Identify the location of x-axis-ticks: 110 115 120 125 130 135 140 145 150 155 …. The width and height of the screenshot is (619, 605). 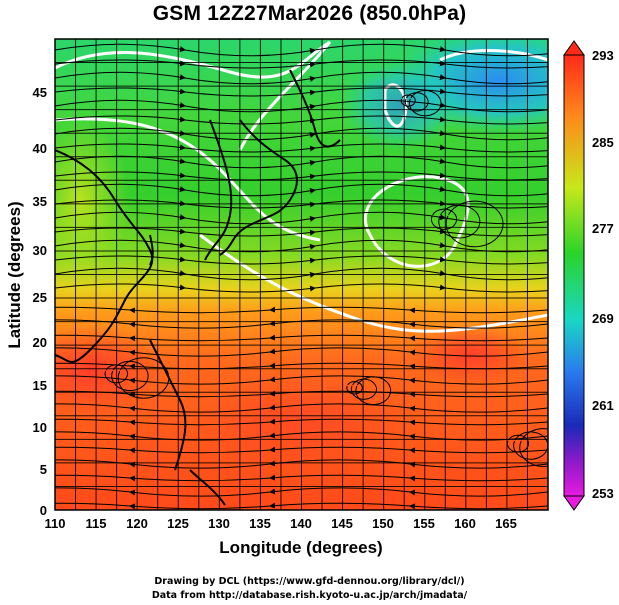
(281, 523).